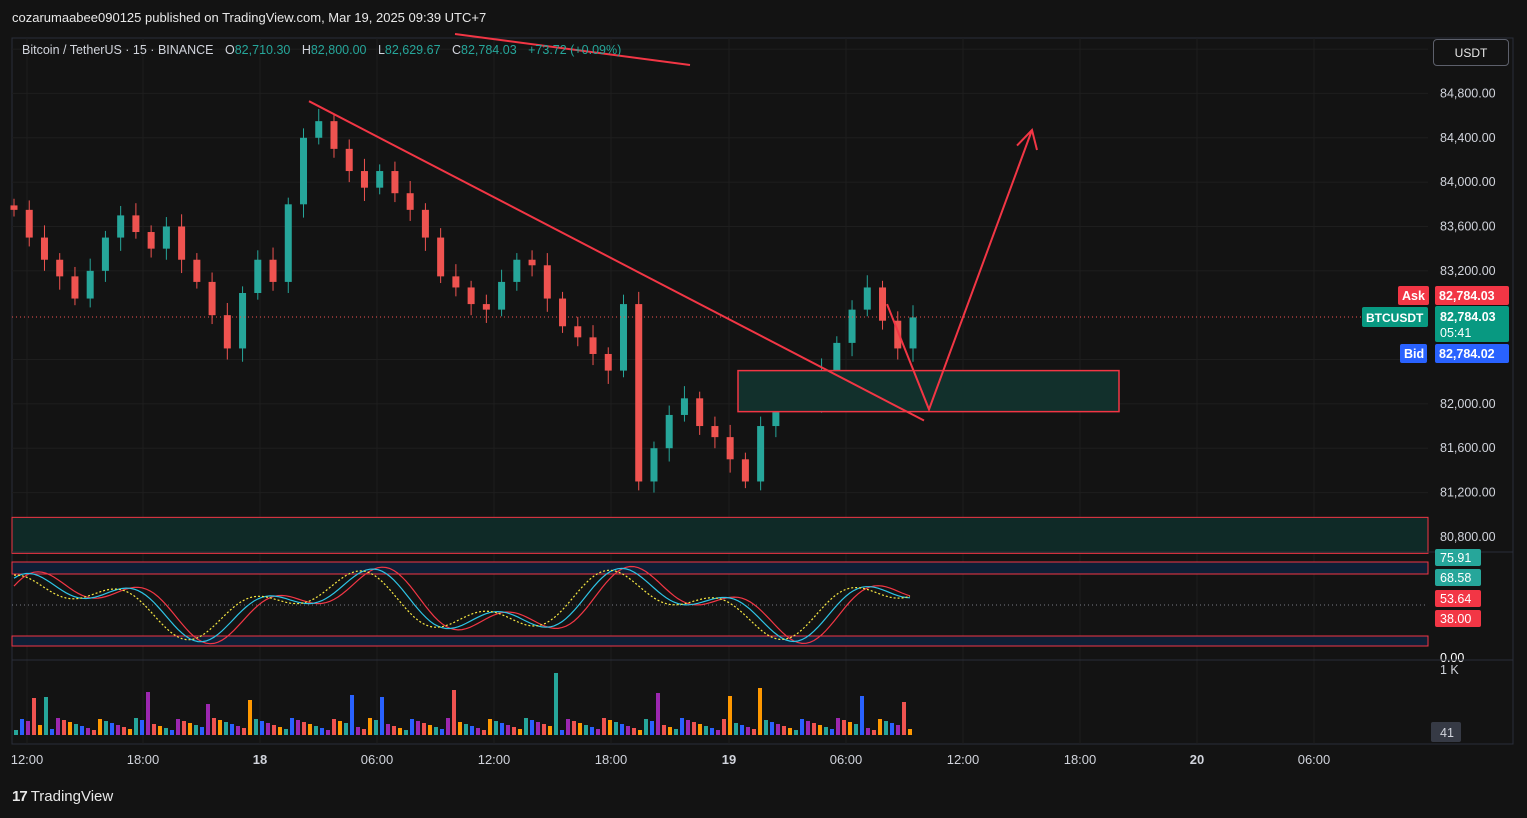 This screenshot has width=1527, height=818. What do you see at coordinates (1395, 316) in the screenshot?
I see `symbol-badge-bg` at bounding box center [1395, 316].